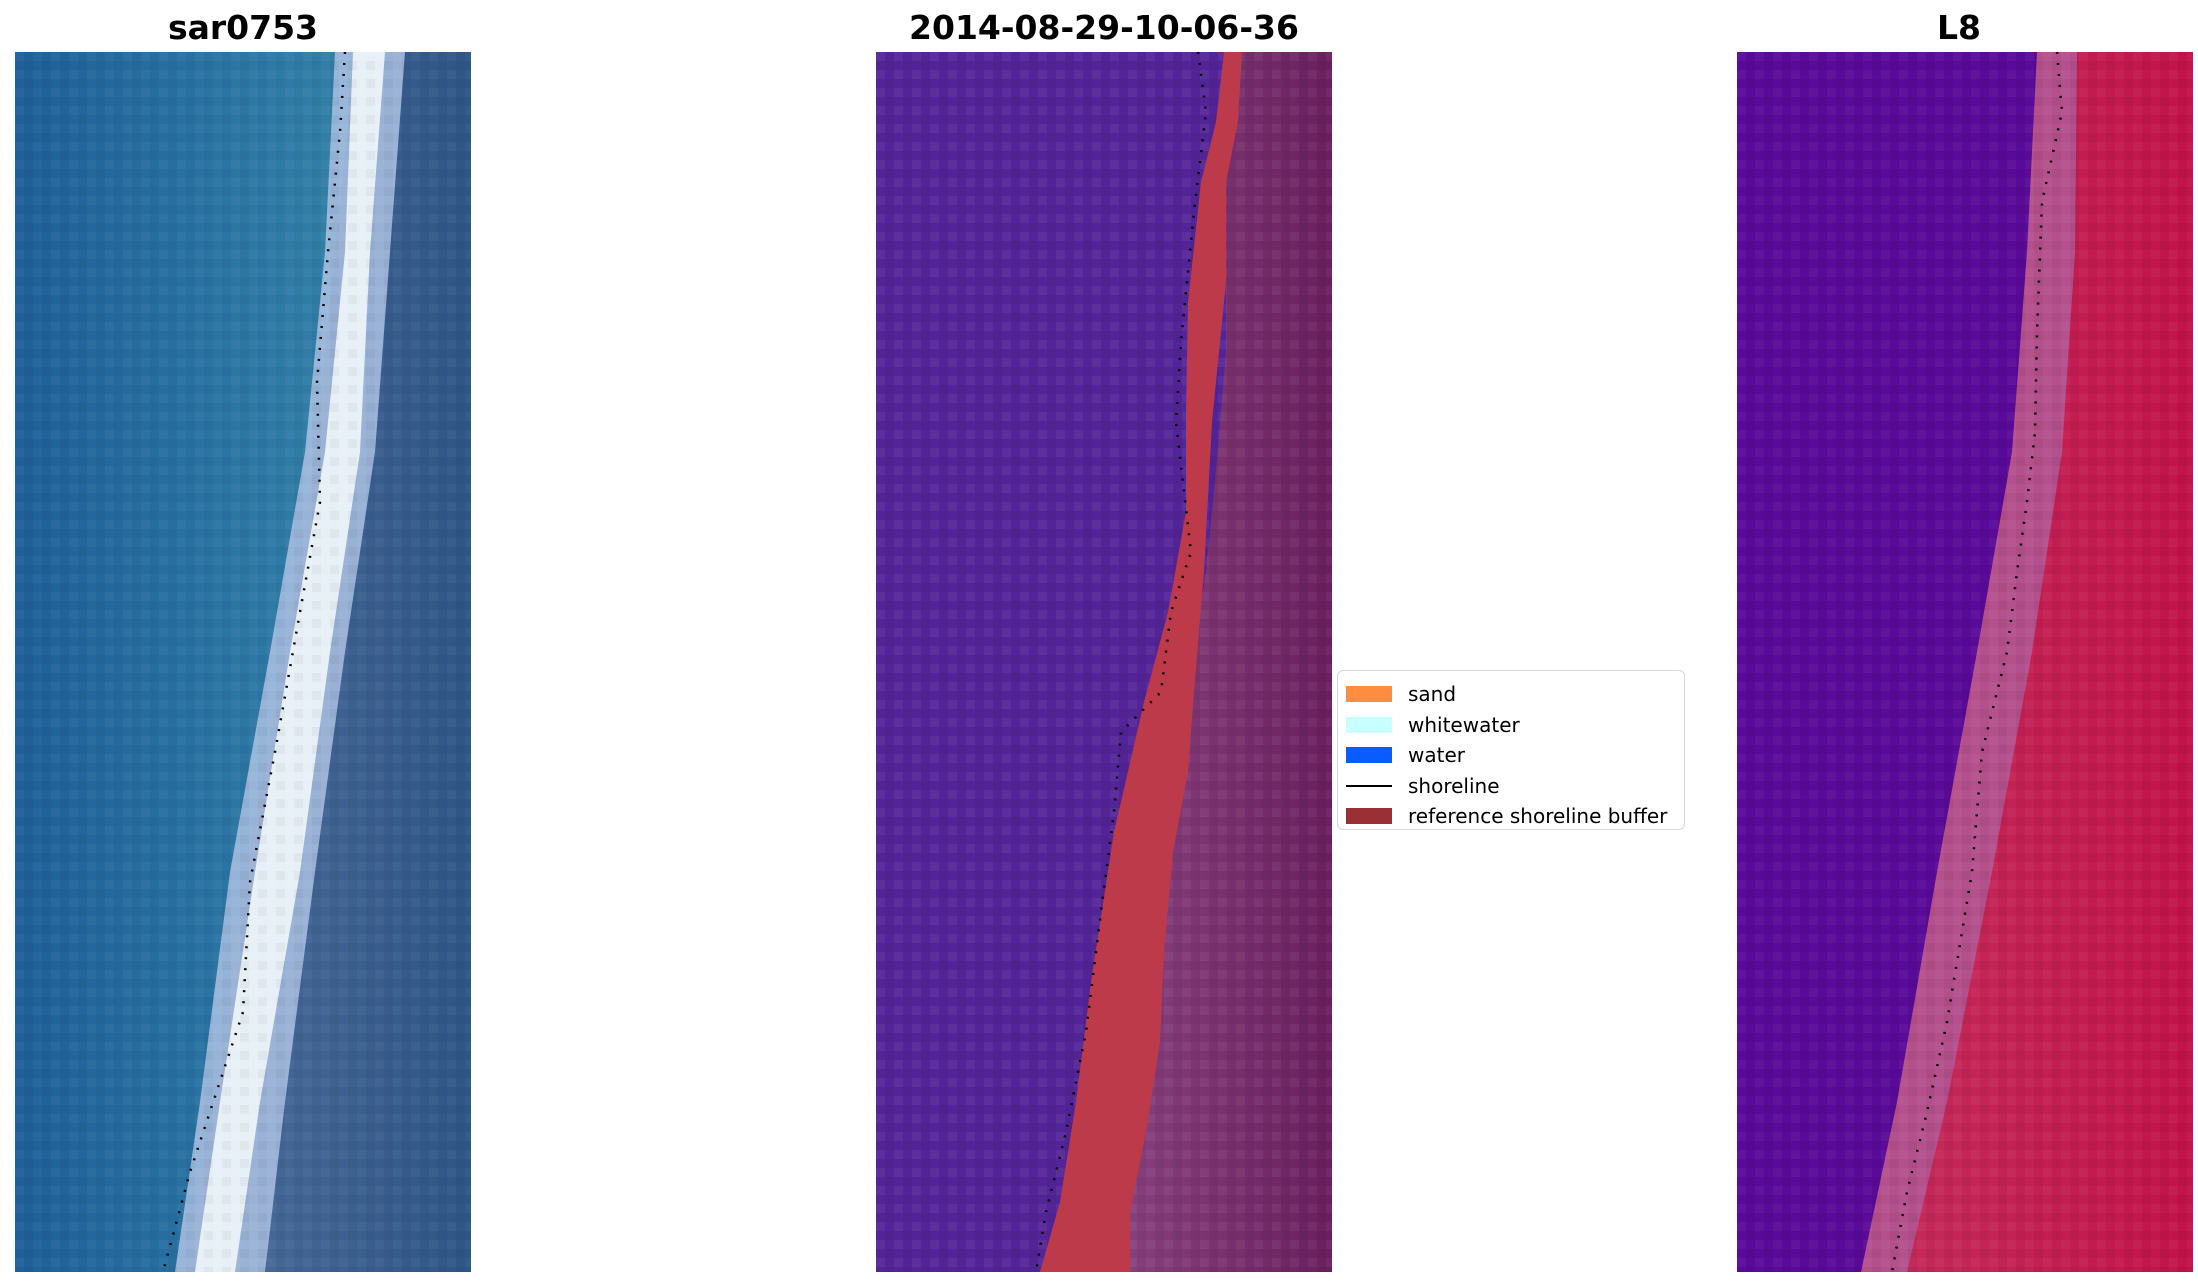  What do you see at coordinates (1464, 724) in the screenshot?
I see `legend-label: whitewater` at bounding box center [1464, 724].